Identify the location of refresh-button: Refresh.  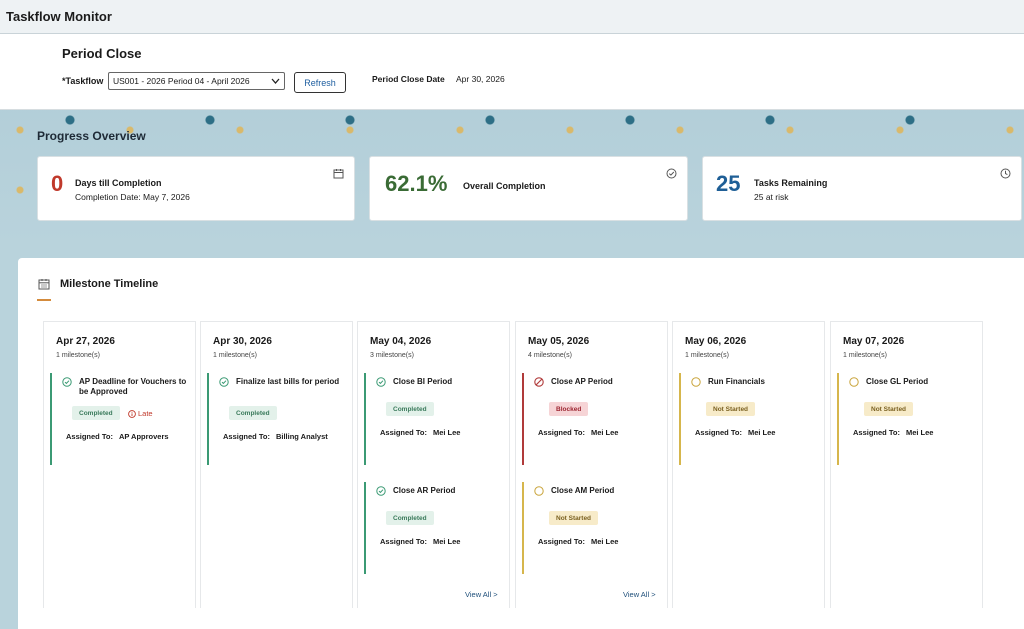
(320, 82).